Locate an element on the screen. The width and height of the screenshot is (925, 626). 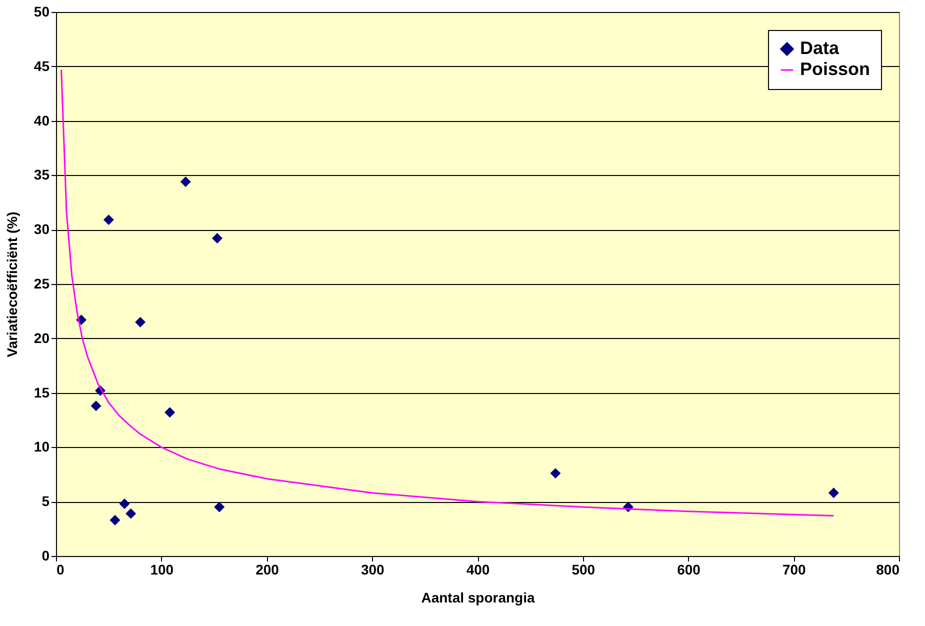
x-axis-title: Aantal sporangia is located at coordinates (478, 598).